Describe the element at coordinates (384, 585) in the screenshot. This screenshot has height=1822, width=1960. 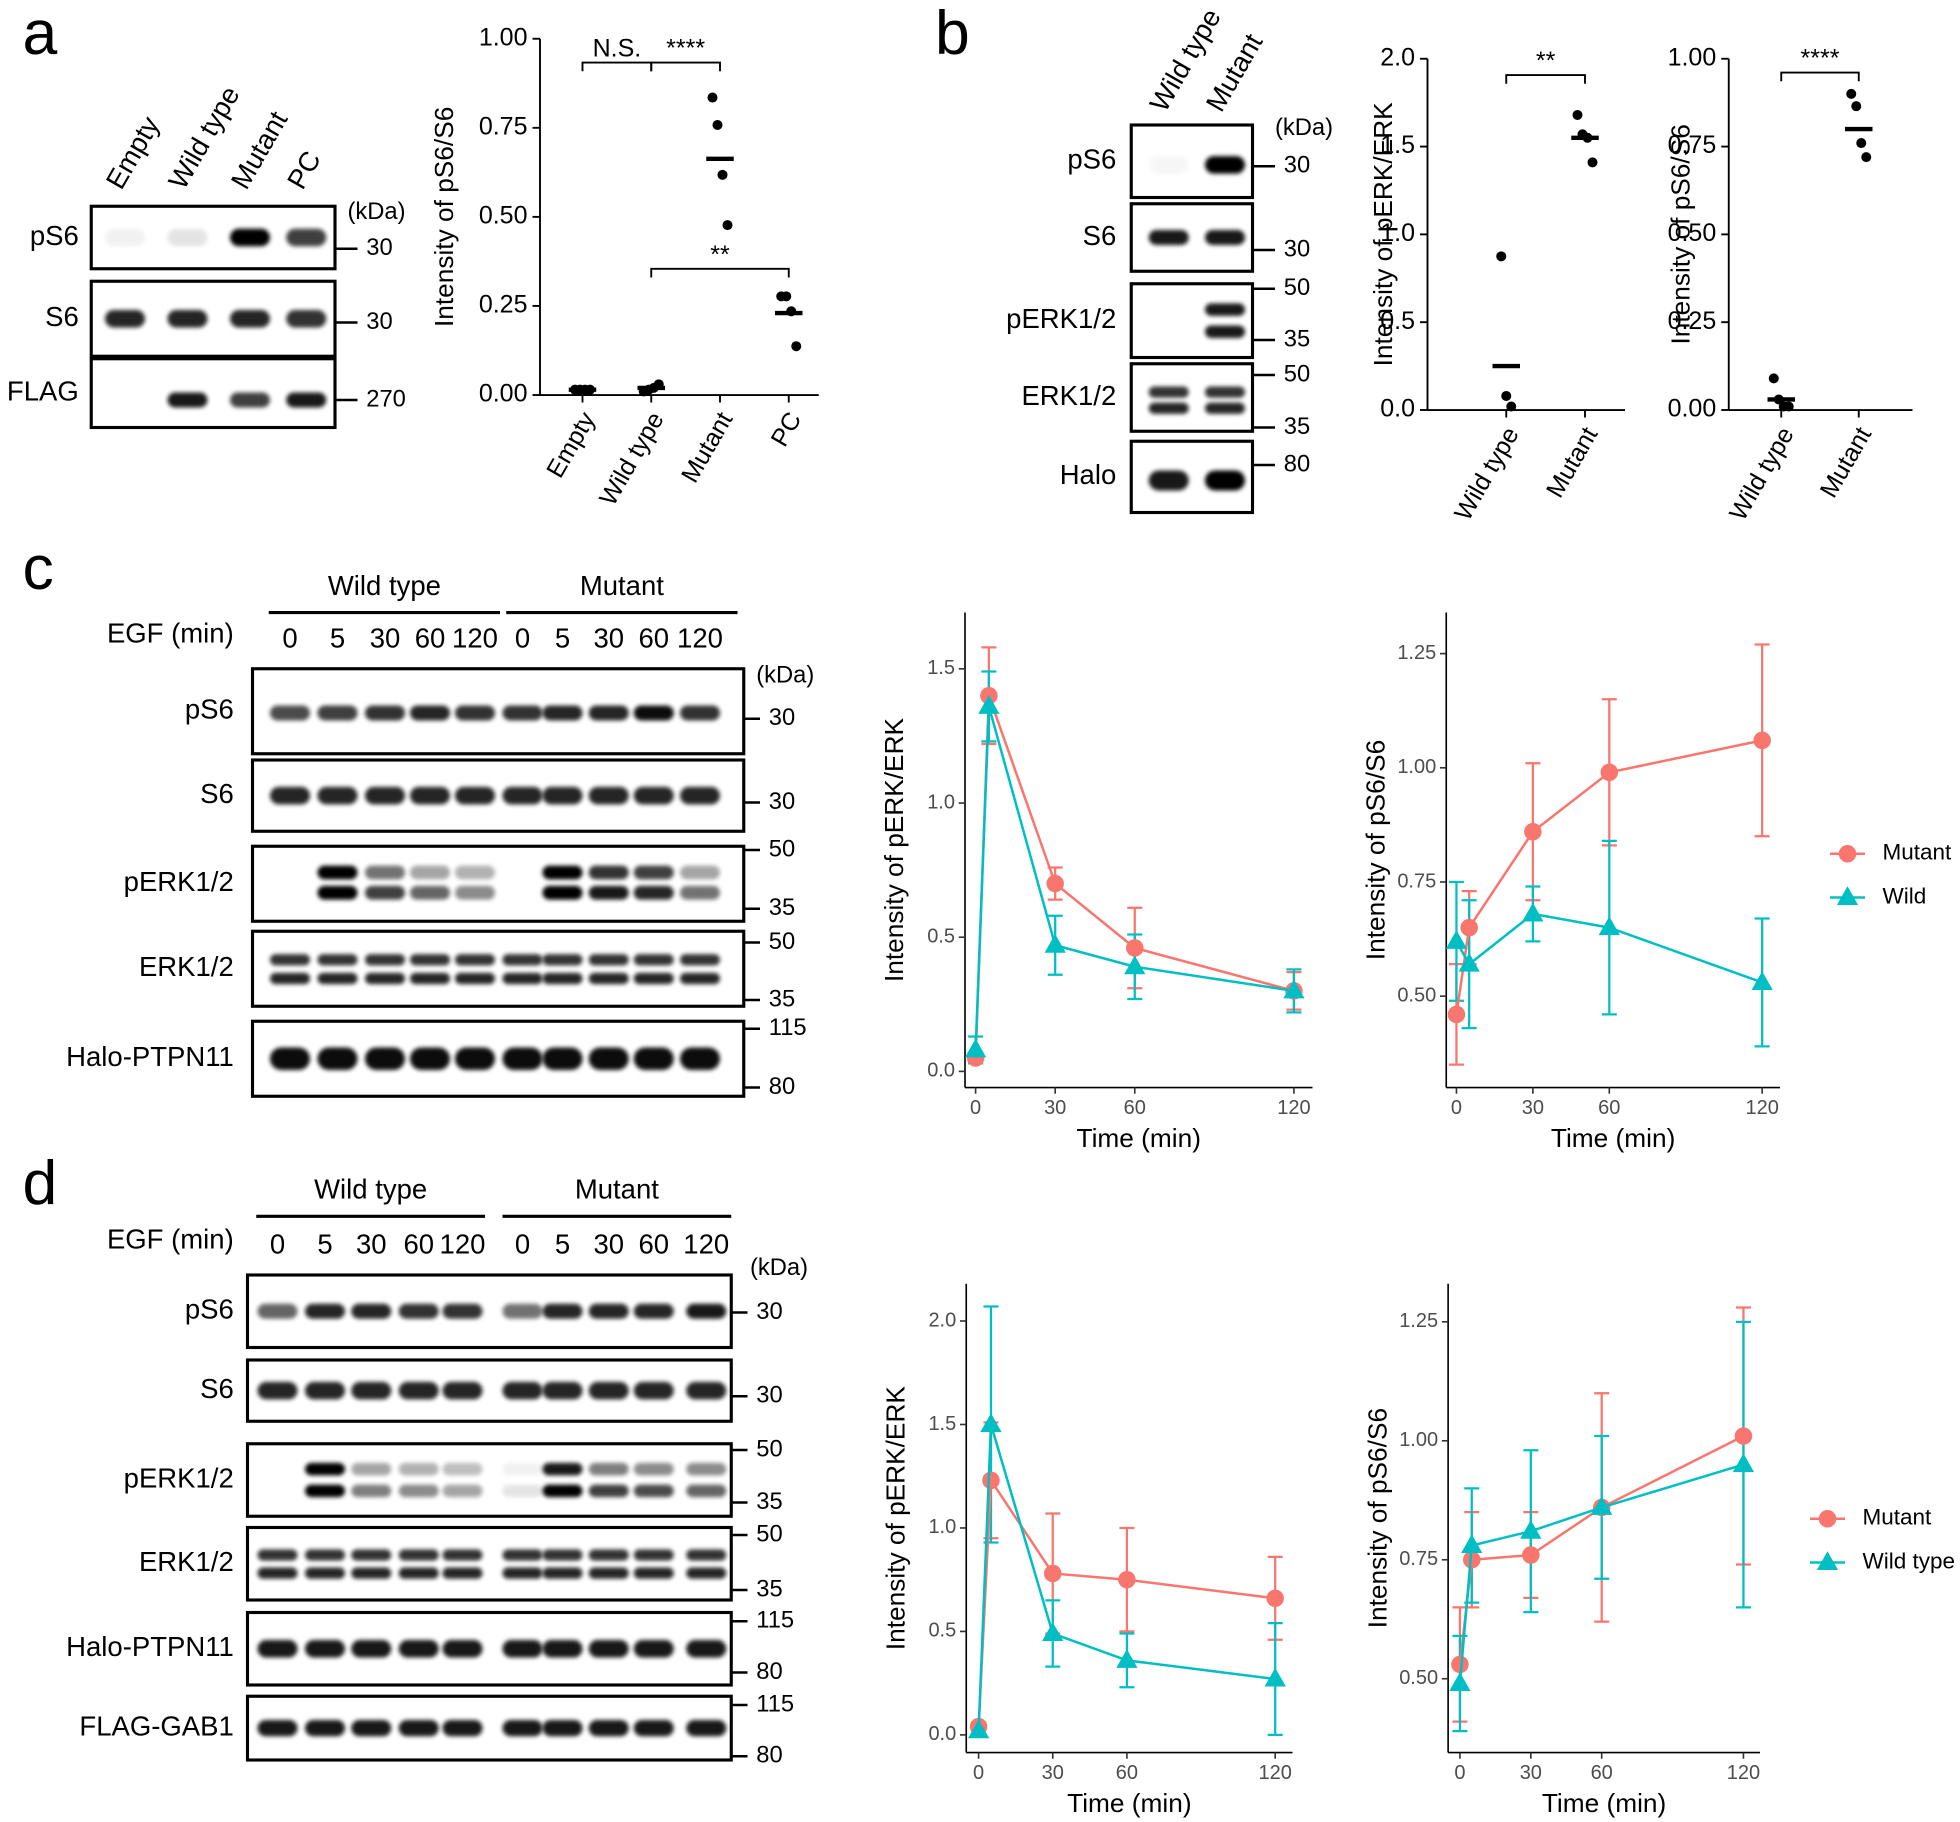
I see `group-label: Wild type` at that location.